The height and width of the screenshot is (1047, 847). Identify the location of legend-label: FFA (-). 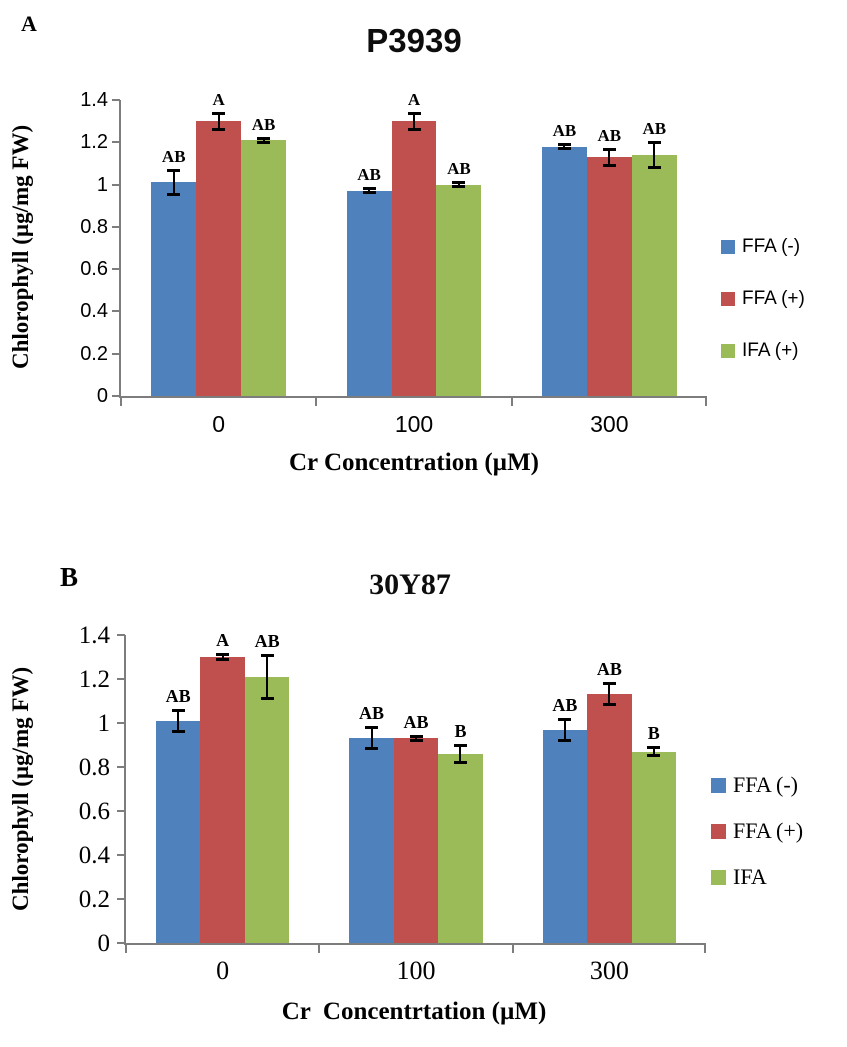
(765, 784).